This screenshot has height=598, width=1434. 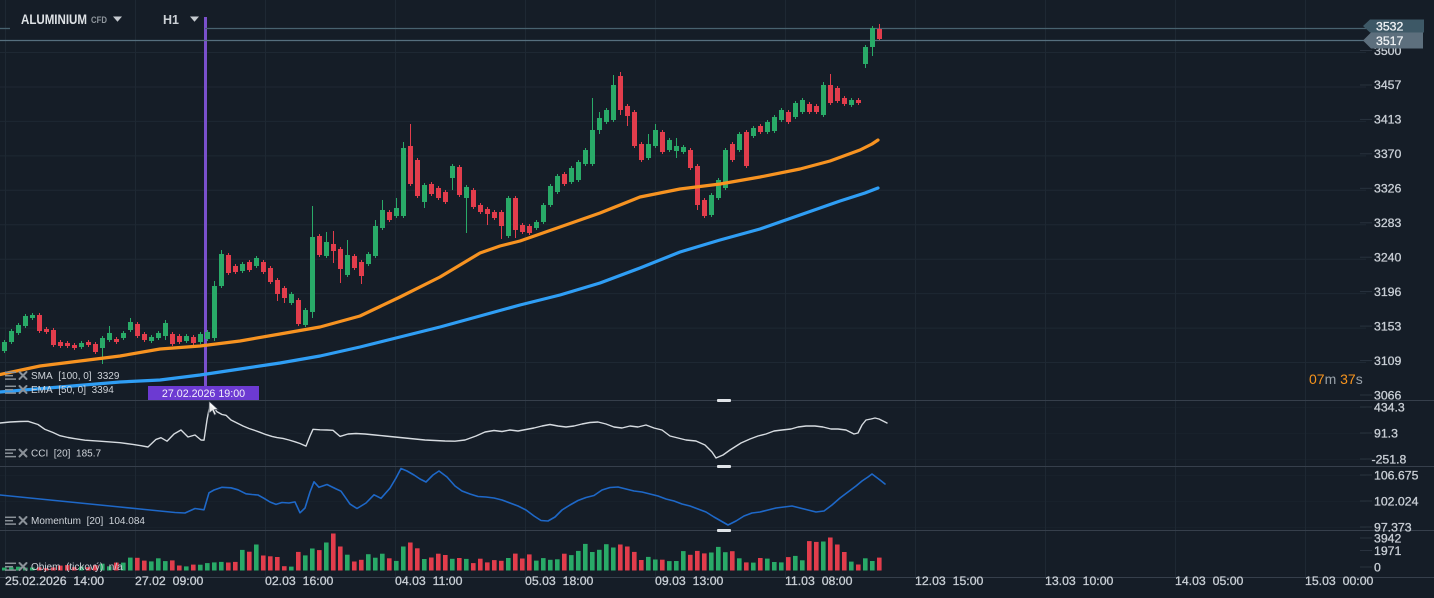 I want to click on svg-text: -251.8, so click(x=1389, y=459).